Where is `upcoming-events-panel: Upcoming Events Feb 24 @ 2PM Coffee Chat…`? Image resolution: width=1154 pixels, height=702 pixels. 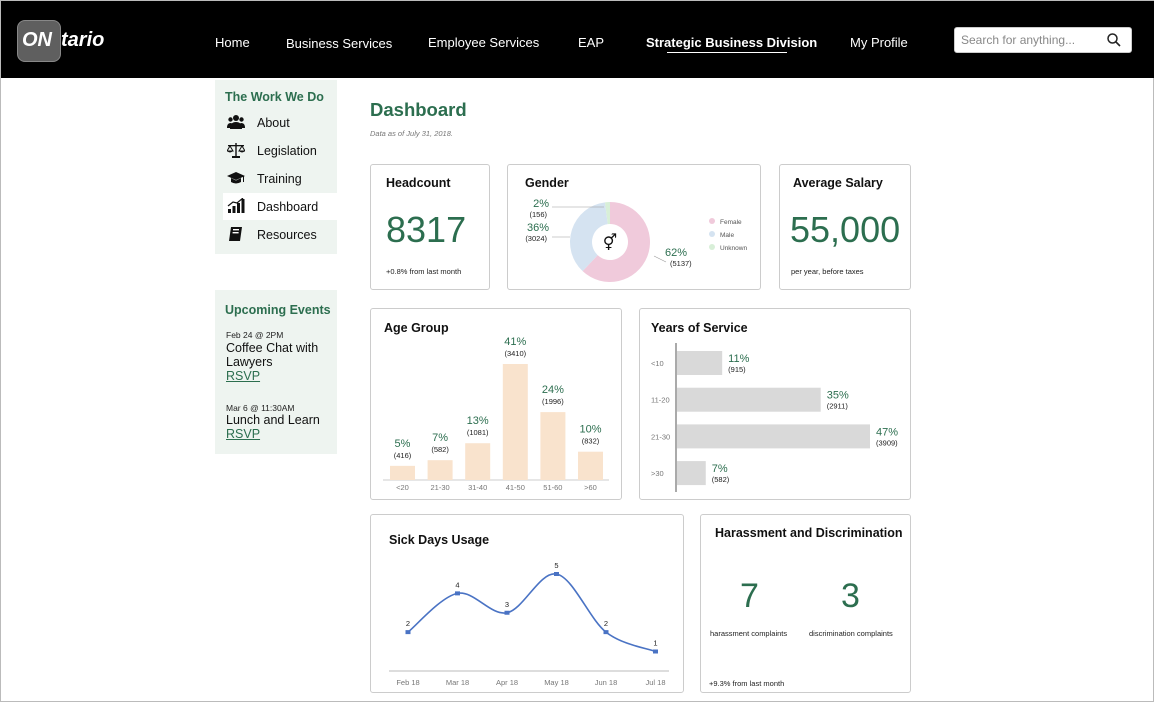 upcoming-events-panel: Upcoming Events Feb 24 @ 2PM Coffee Chat… is located at coordinates (276, 372).